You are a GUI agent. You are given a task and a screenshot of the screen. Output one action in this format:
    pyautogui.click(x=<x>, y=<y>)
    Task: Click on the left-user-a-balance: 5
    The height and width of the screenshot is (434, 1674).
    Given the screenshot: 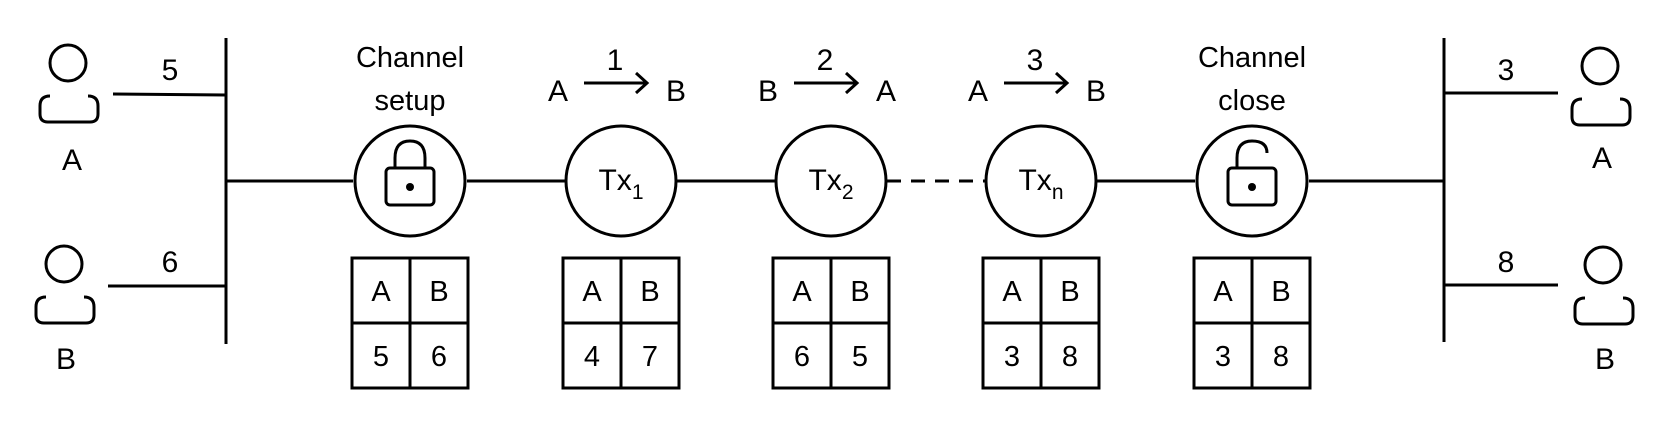 What is the action you would take?
    pyautogui.click(x=170, y=70)
    